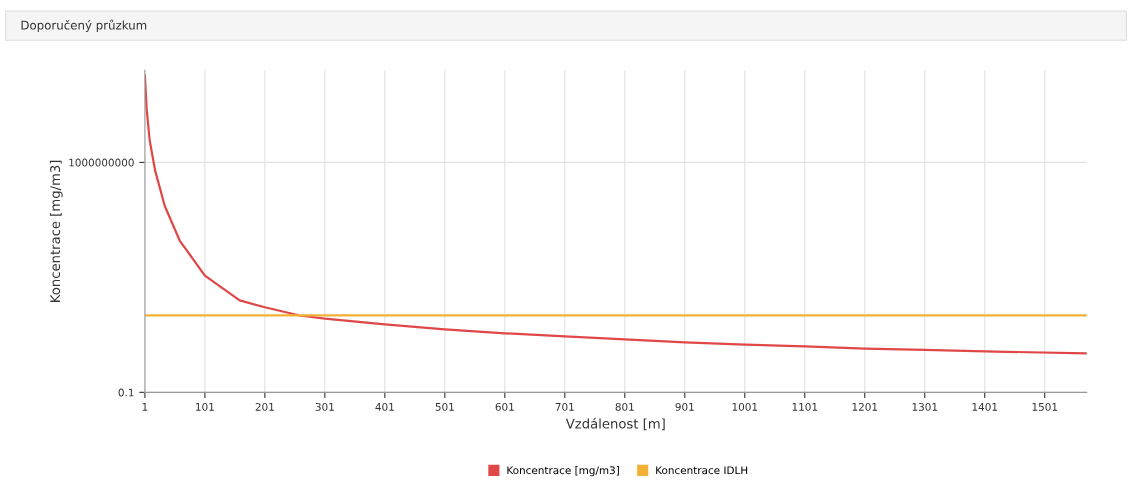 Image resolution: width=1132 pixels, height=503 pixels. I want to click on x-tick-label: 501, so click(444, 406).